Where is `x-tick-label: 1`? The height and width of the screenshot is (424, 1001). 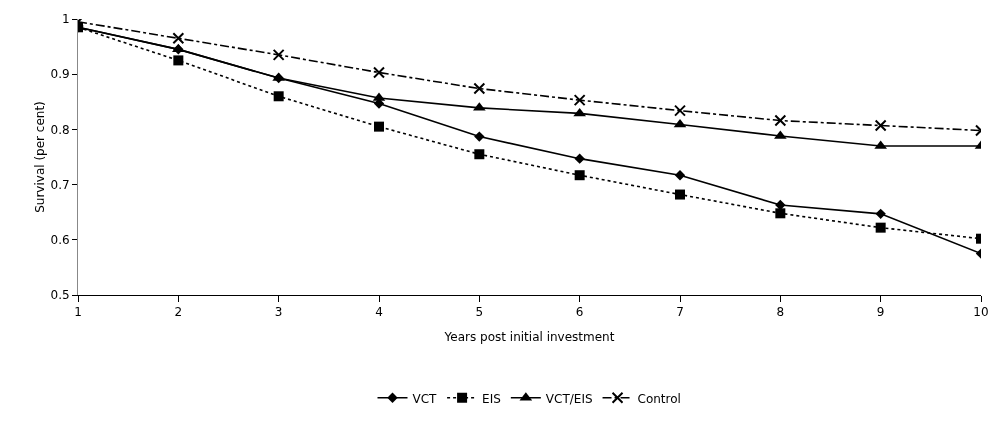
x-tick-label: 1 is located at coordinates (78, 312).